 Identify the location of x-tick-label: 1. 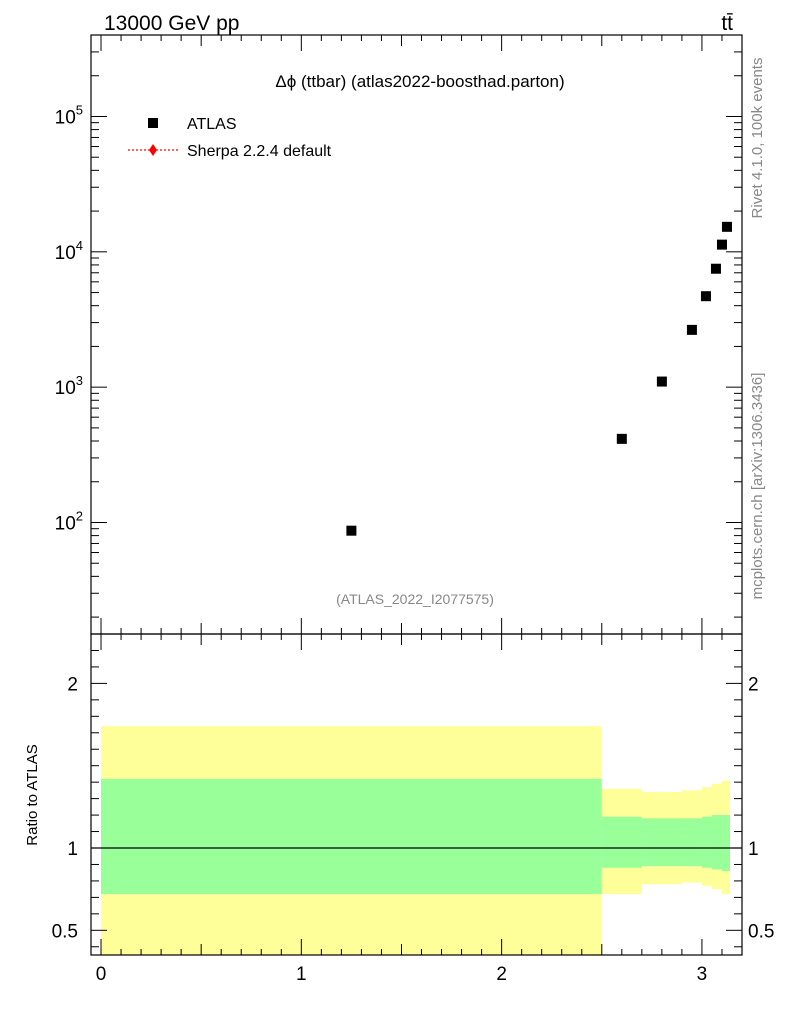
(301, 974).